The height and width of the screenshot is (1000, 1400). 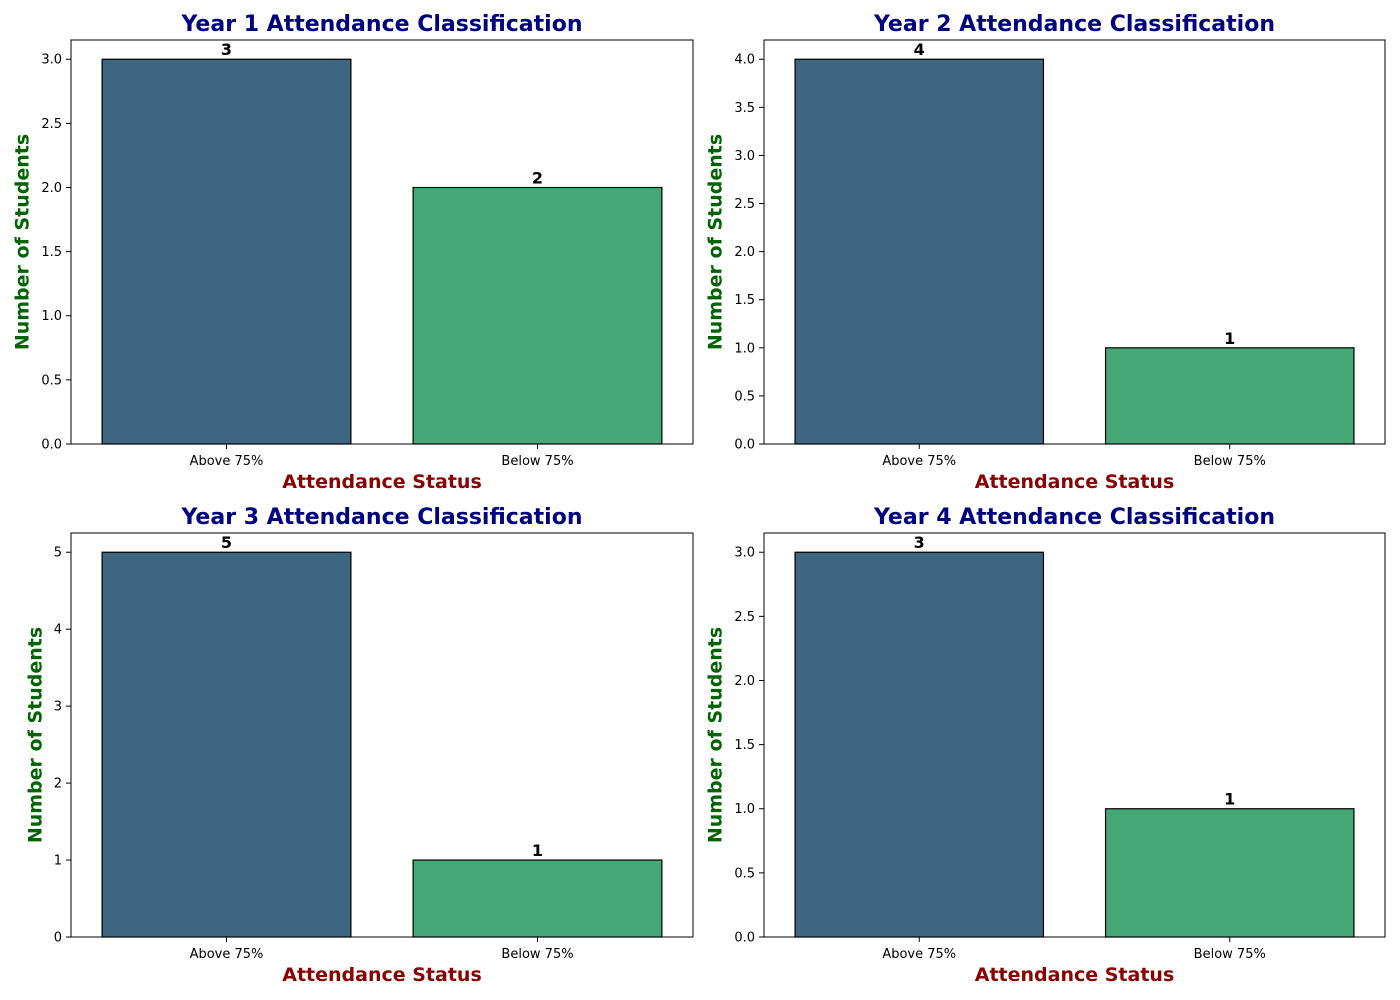 What do you see at coordinates (744, 60) in the screenshot?
I see `y-tick-label: 4.0` at bounding box center [744, 60].